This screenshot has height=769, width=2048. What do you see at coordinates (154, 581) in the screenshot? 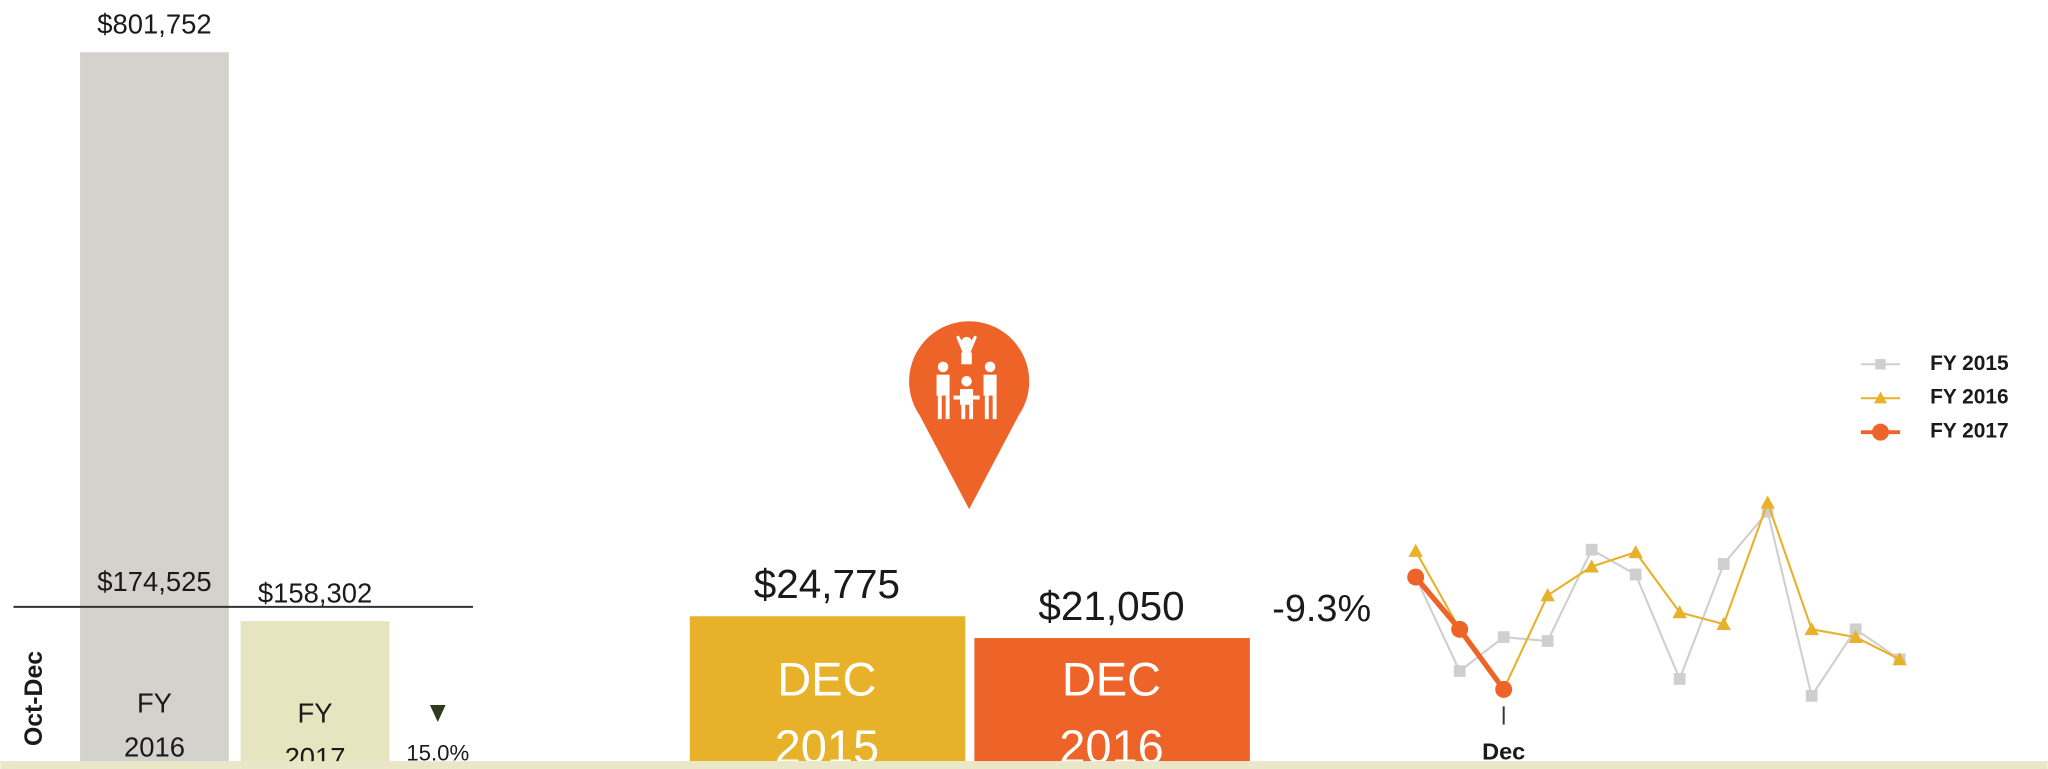
I see `value-label: $174,525` at bounding box center [154, 581].